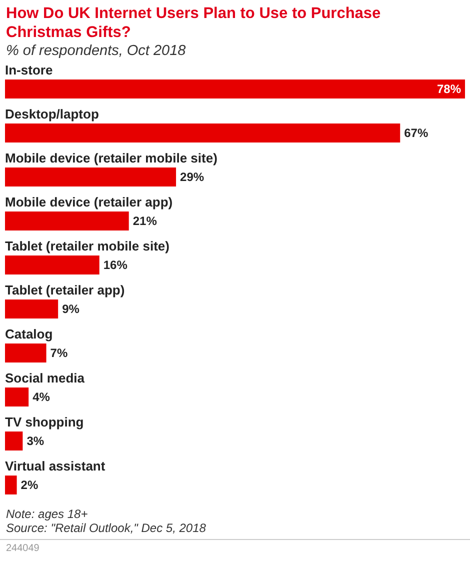  What do you see at coordinates (115, 265) in the screenshot?
I see `data-label: 16%` at bounding box center [115, 265].